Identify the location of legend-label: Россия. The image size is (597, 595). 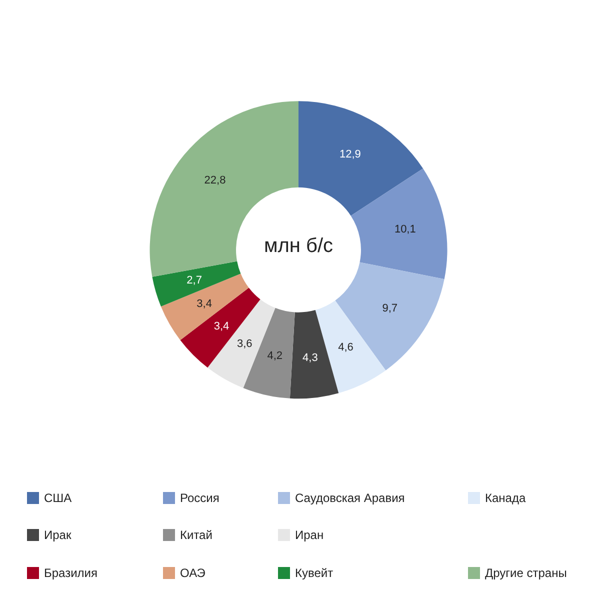
(200, 498).